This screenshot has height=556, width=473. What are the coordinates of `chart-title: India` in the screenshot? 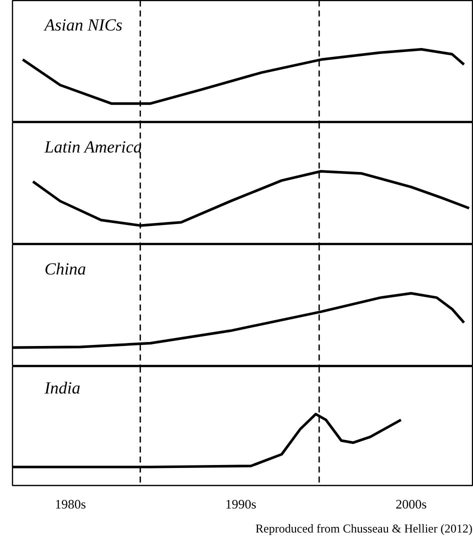 It's located at (62, 388).